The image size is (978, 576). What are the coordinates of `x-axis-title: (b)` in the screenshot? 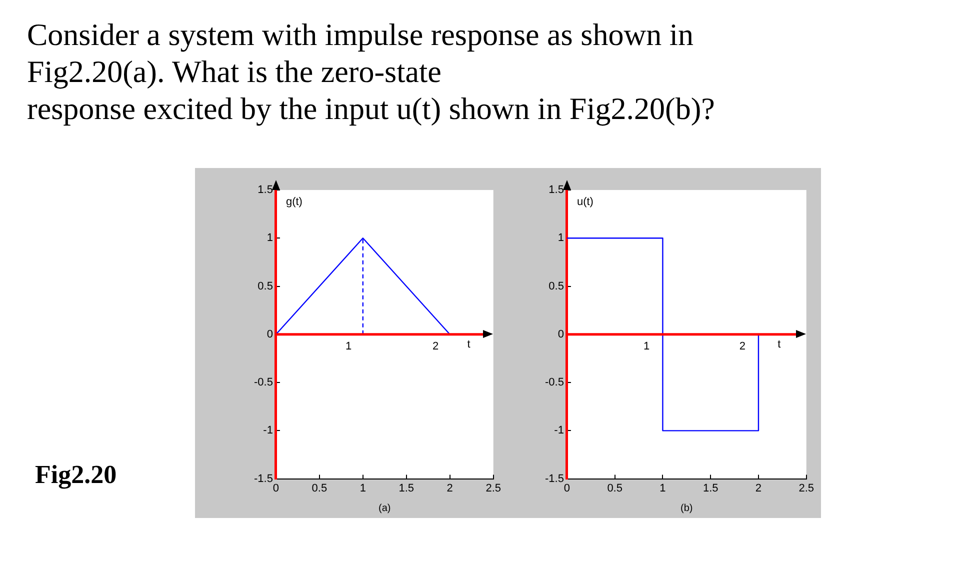 It's located at (686, 508).